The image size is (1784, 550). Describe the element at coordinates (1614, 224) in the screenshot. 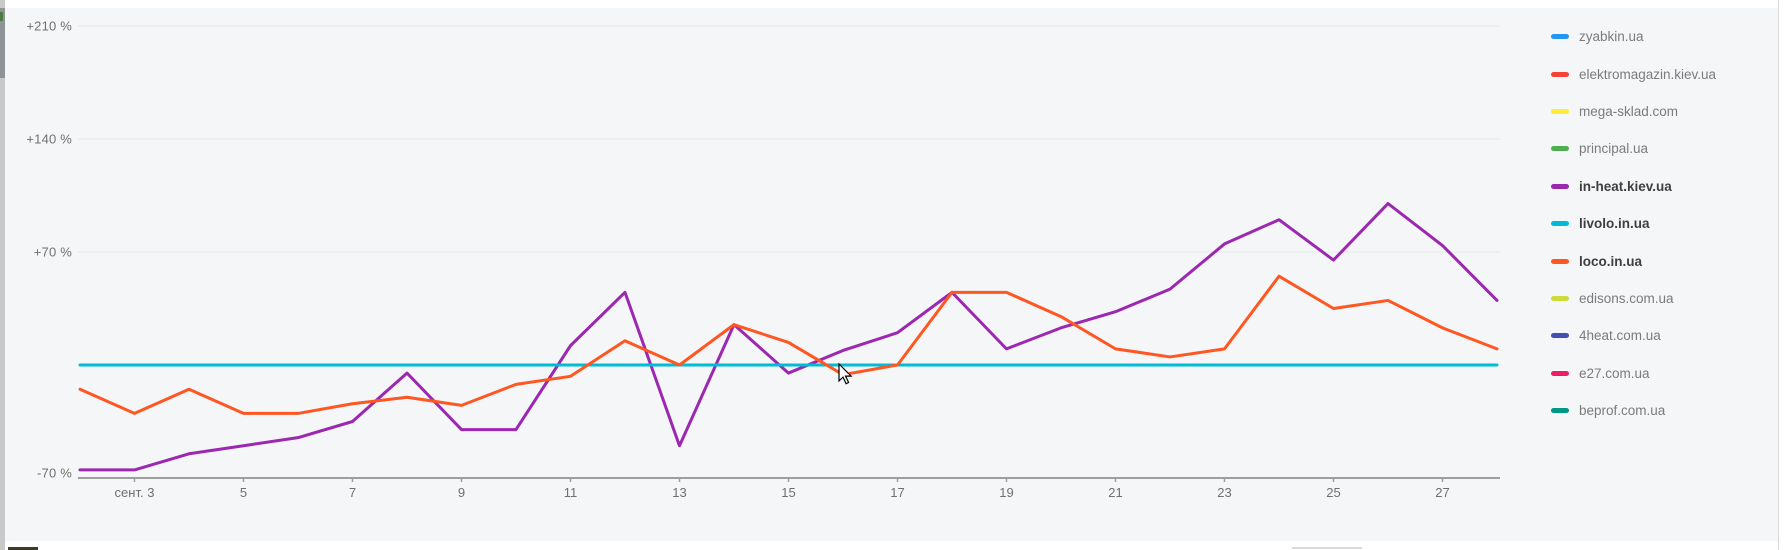

I see `legend-item-label: livolo.in.ua` at that location.